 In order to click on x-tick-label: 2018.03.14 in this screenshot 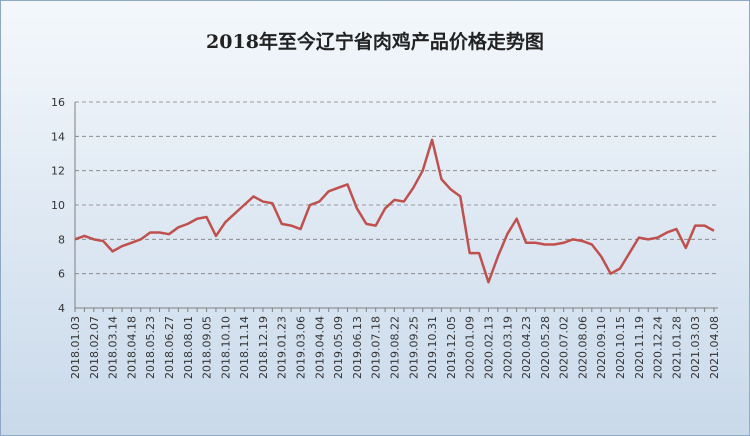, I will do `click(113, 347)`.